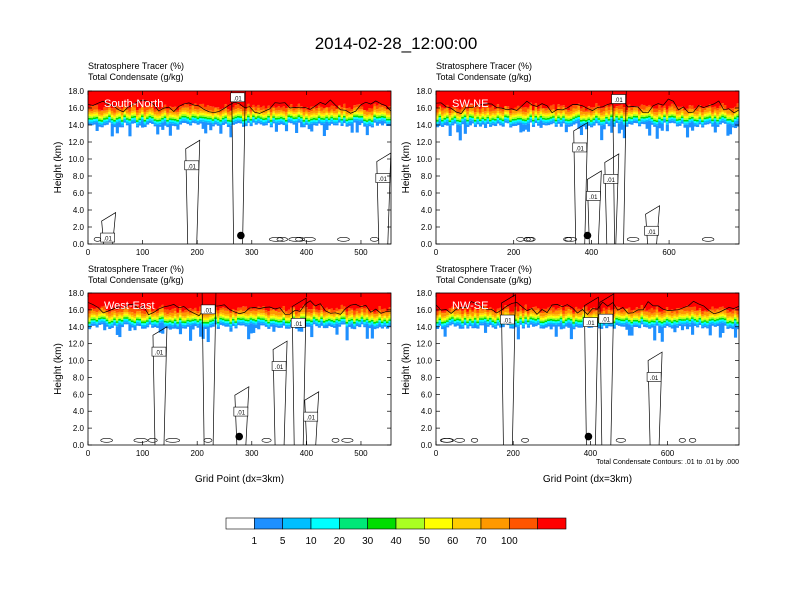 Image resolution: width=792 pixels, height=612 pixels. Describe the element at coordinates (527, 239) in the screenshot. I see `condensate-contour` at that location.